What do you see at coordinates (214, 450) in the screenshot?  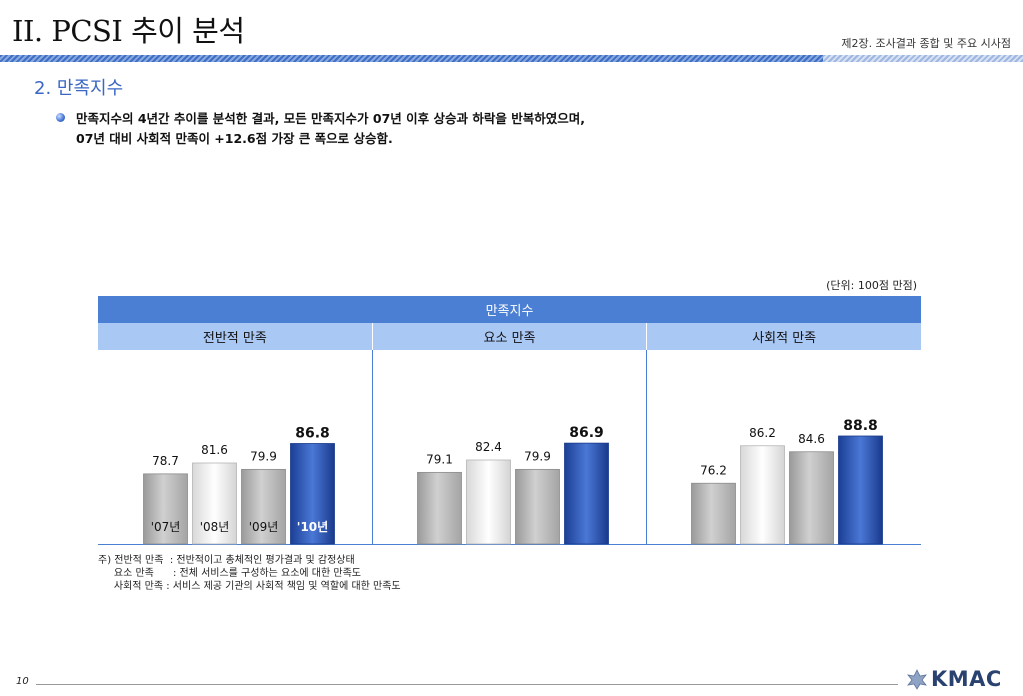 I see `value-label-0-1: 81.6` at bounding box center [214, 450].